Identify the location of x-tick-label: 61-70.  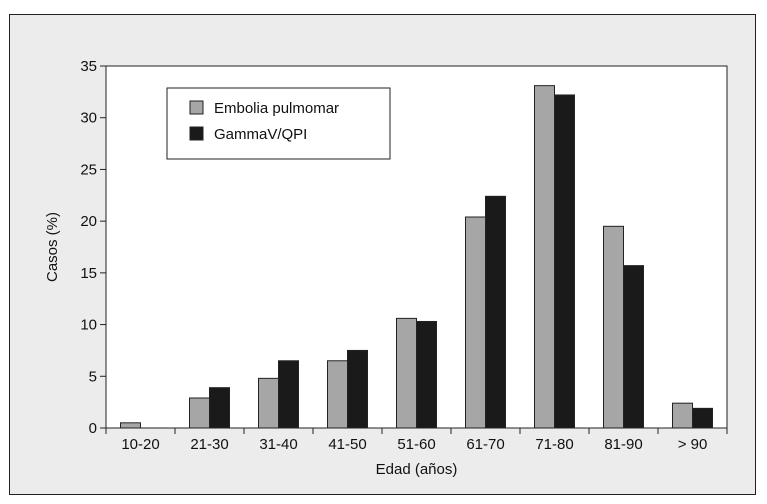
(485, 444).